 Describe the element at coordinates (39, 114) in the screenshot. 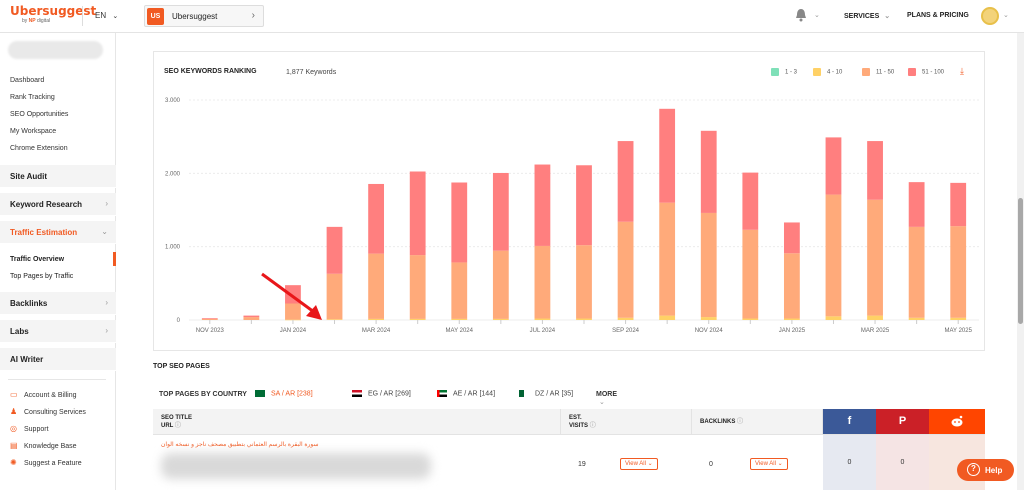

I see `sidebar-item-seo-opportunities: SEO Opportunities` at that location.